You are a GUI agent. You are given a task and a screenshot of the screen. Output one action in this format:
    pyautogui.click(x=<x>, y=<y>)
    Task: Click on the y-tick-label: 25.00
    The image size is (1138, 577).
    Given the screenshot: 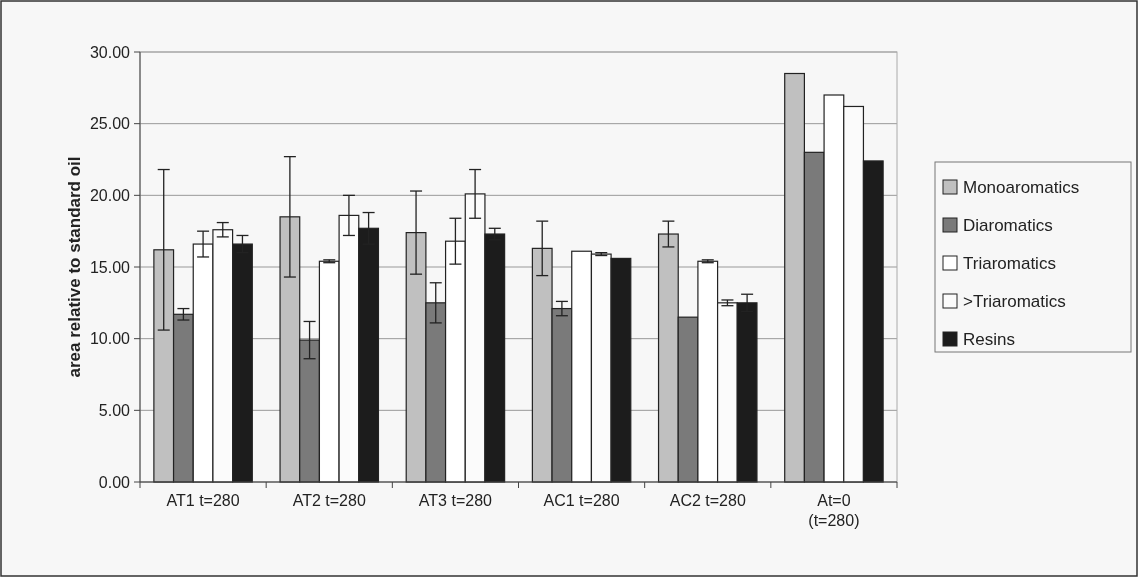 What is the action you would take?
    pyautogui.click(x=110, y=124)
    